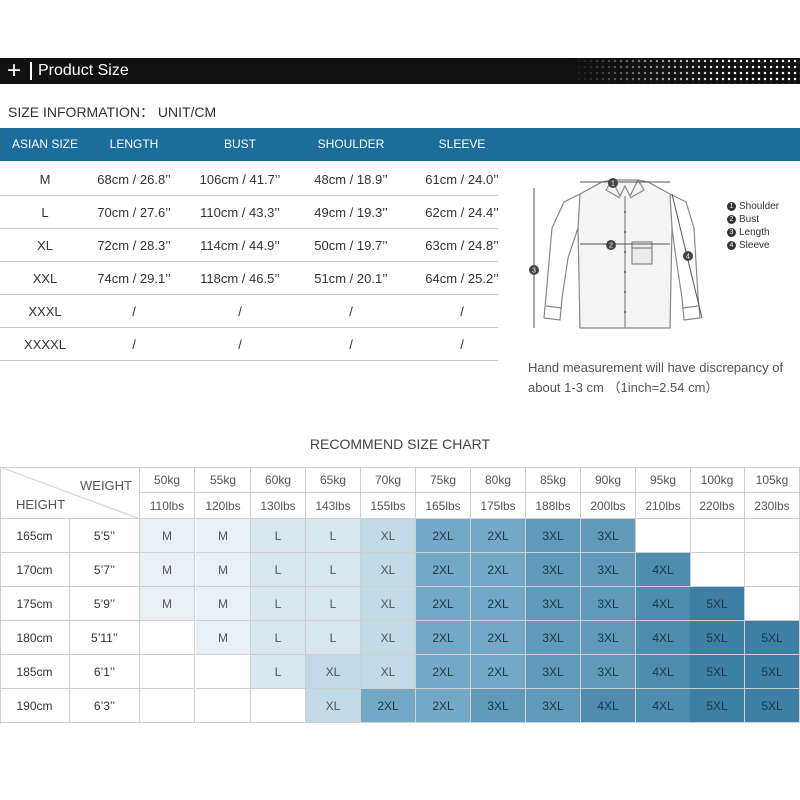 Image resolution: width=800 pixels, height=800 pixels. I want to click on legend-label: Bust, so click(749, 219).